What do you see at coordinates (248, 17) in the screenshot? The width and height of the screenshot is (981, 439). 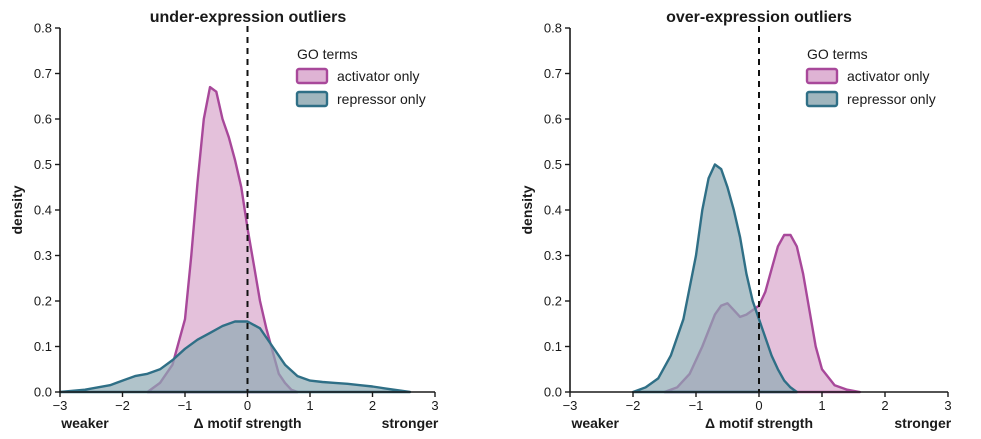 I see `chart-title: under-expression outliers` at bounding box center [248, 17].